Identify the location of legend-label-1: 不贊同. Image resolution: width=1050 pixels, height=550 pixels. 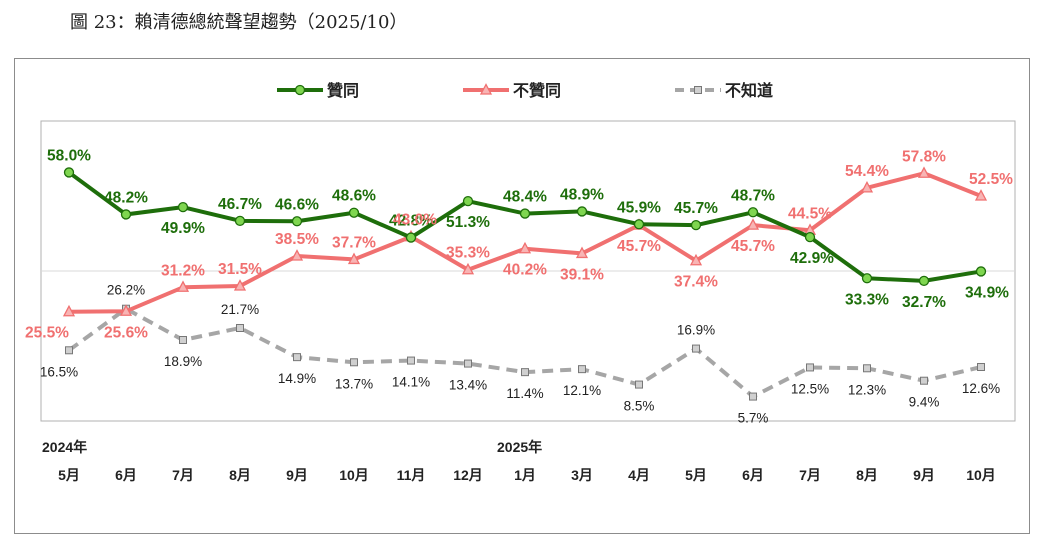
(537, 90).